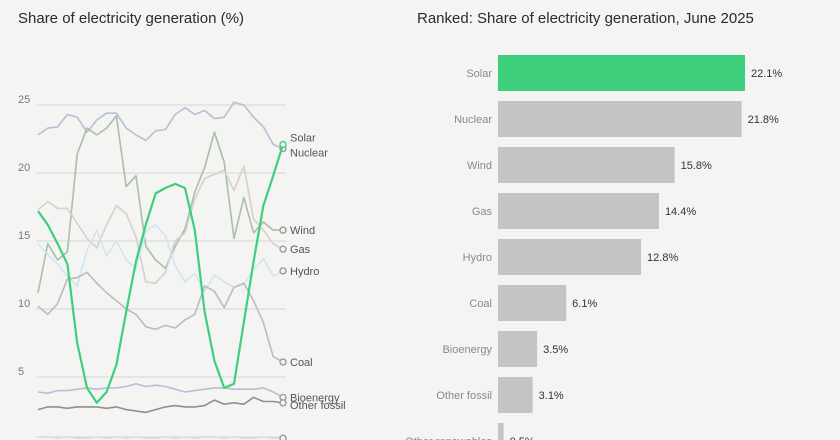 Image resolution: width=840 pixels, height=440 pixels. Describe the element at coordinates (551, 396) in the screenshot. I see `value-label-other-fossil: 3.1%` at that location.